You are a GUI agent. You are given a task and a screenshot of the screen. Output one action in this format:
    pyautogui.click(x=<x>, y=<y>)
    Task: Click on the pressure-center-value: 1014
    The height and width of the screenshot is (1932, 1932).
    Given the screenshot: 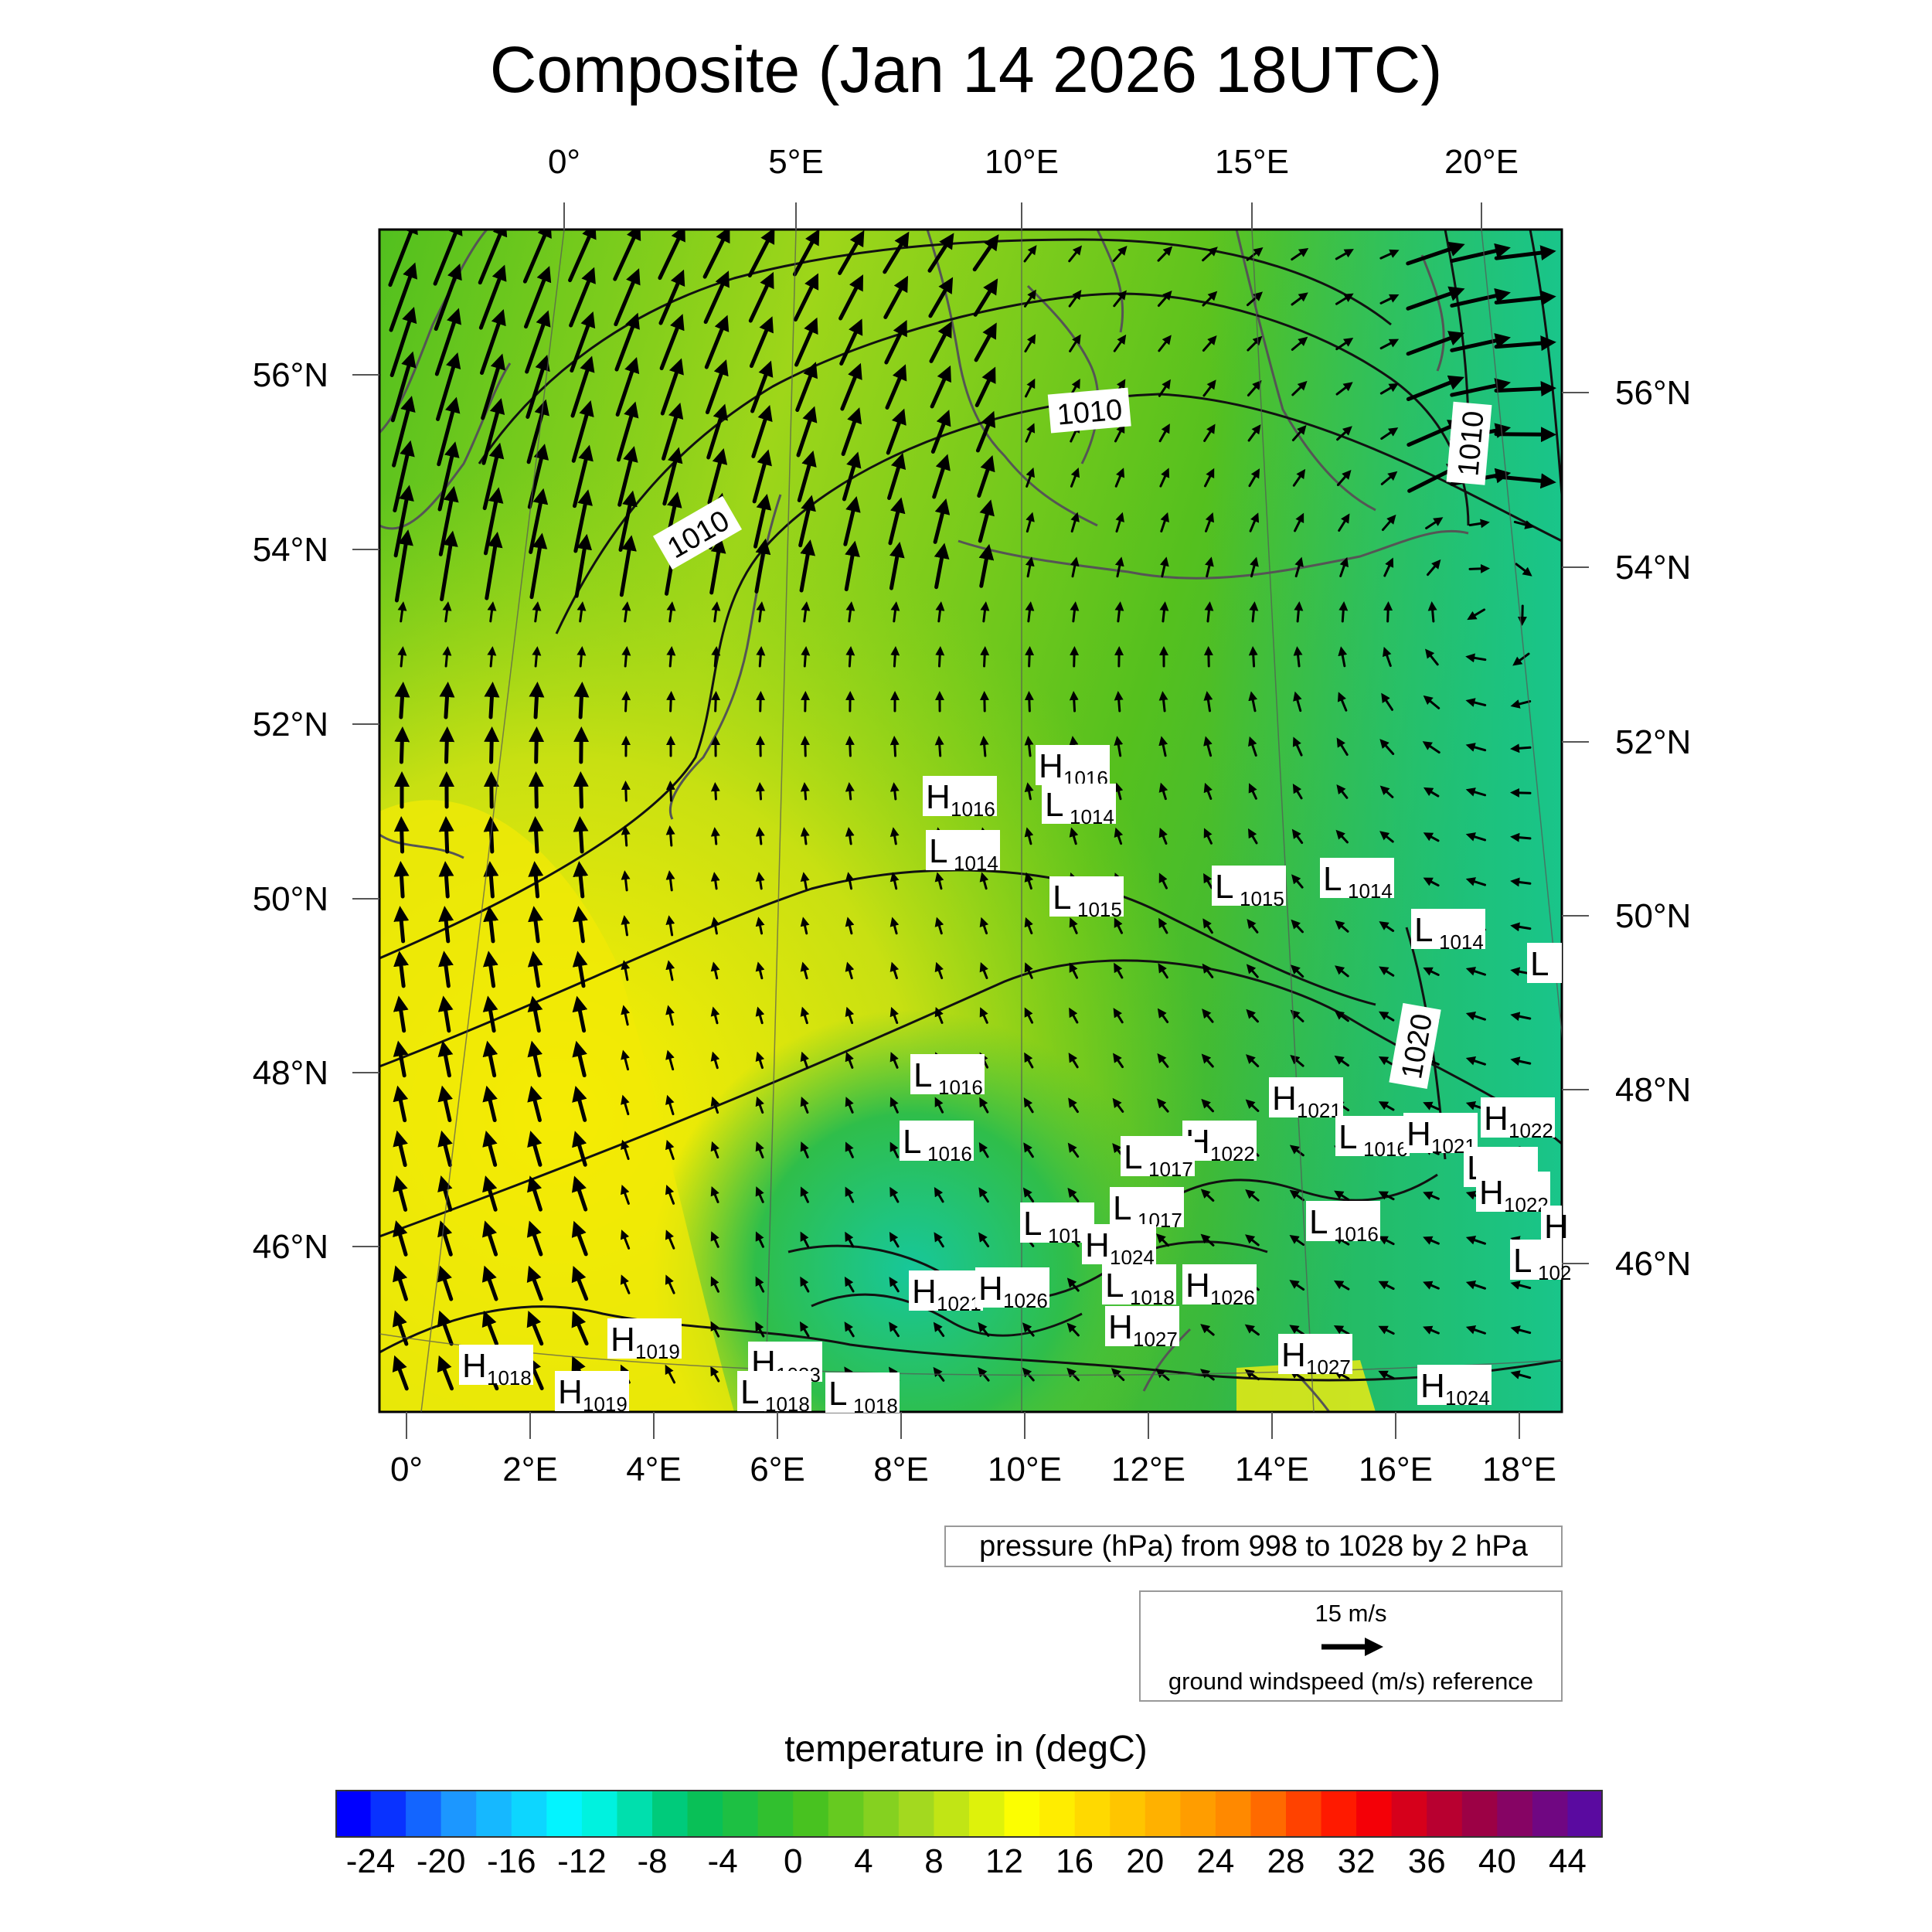 What is the action you would take?
    pyautogui.click(x=1092, y=816)
    